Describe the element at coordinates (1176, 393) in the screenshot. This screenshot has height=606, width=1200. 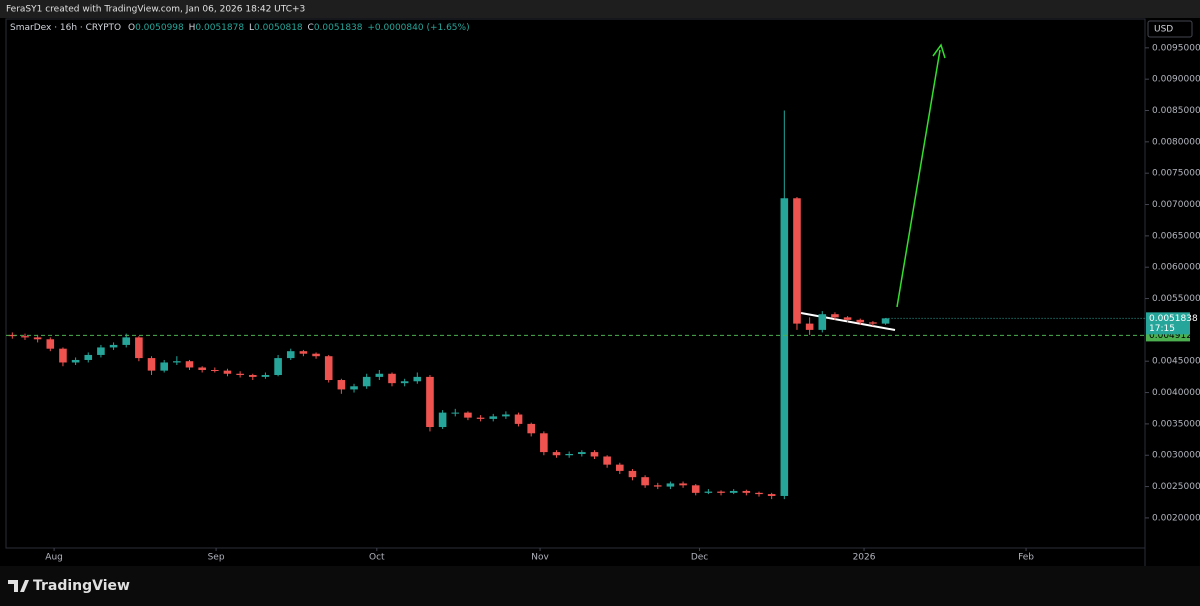
I see `y-tick-label: 0.0040000` at that location.